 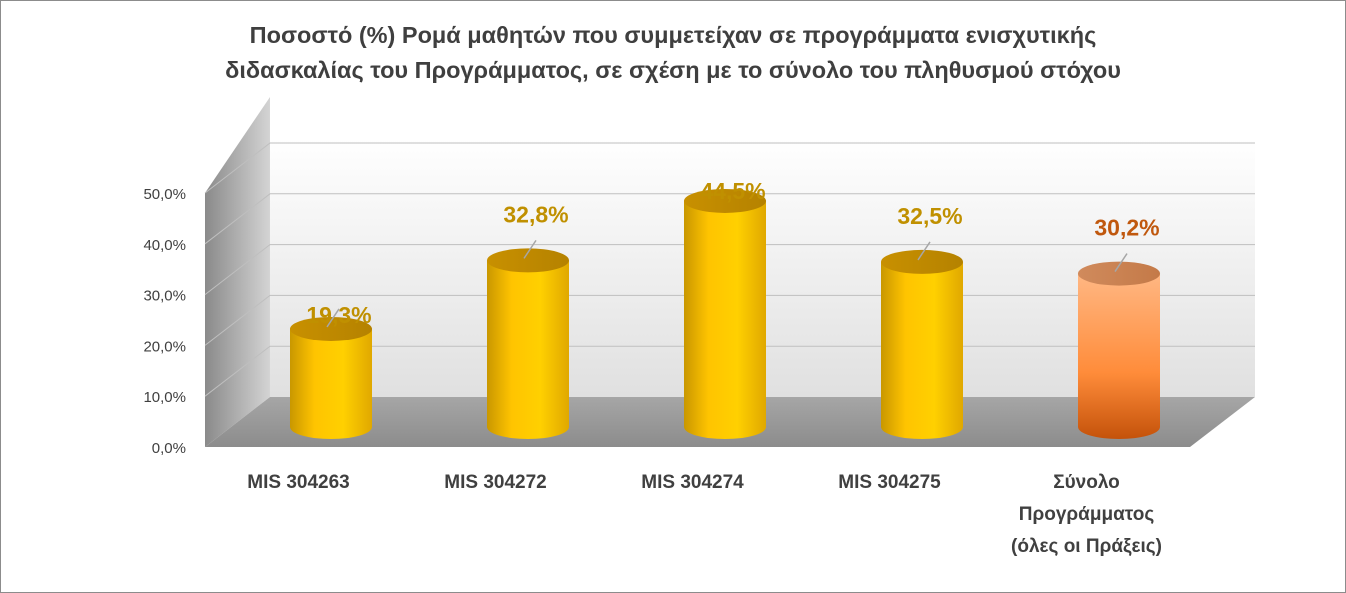 What do you see at coordinates (535, 214) in the screenshot?
I see `data-label: 32,8%` at bounding box center [535, 214].